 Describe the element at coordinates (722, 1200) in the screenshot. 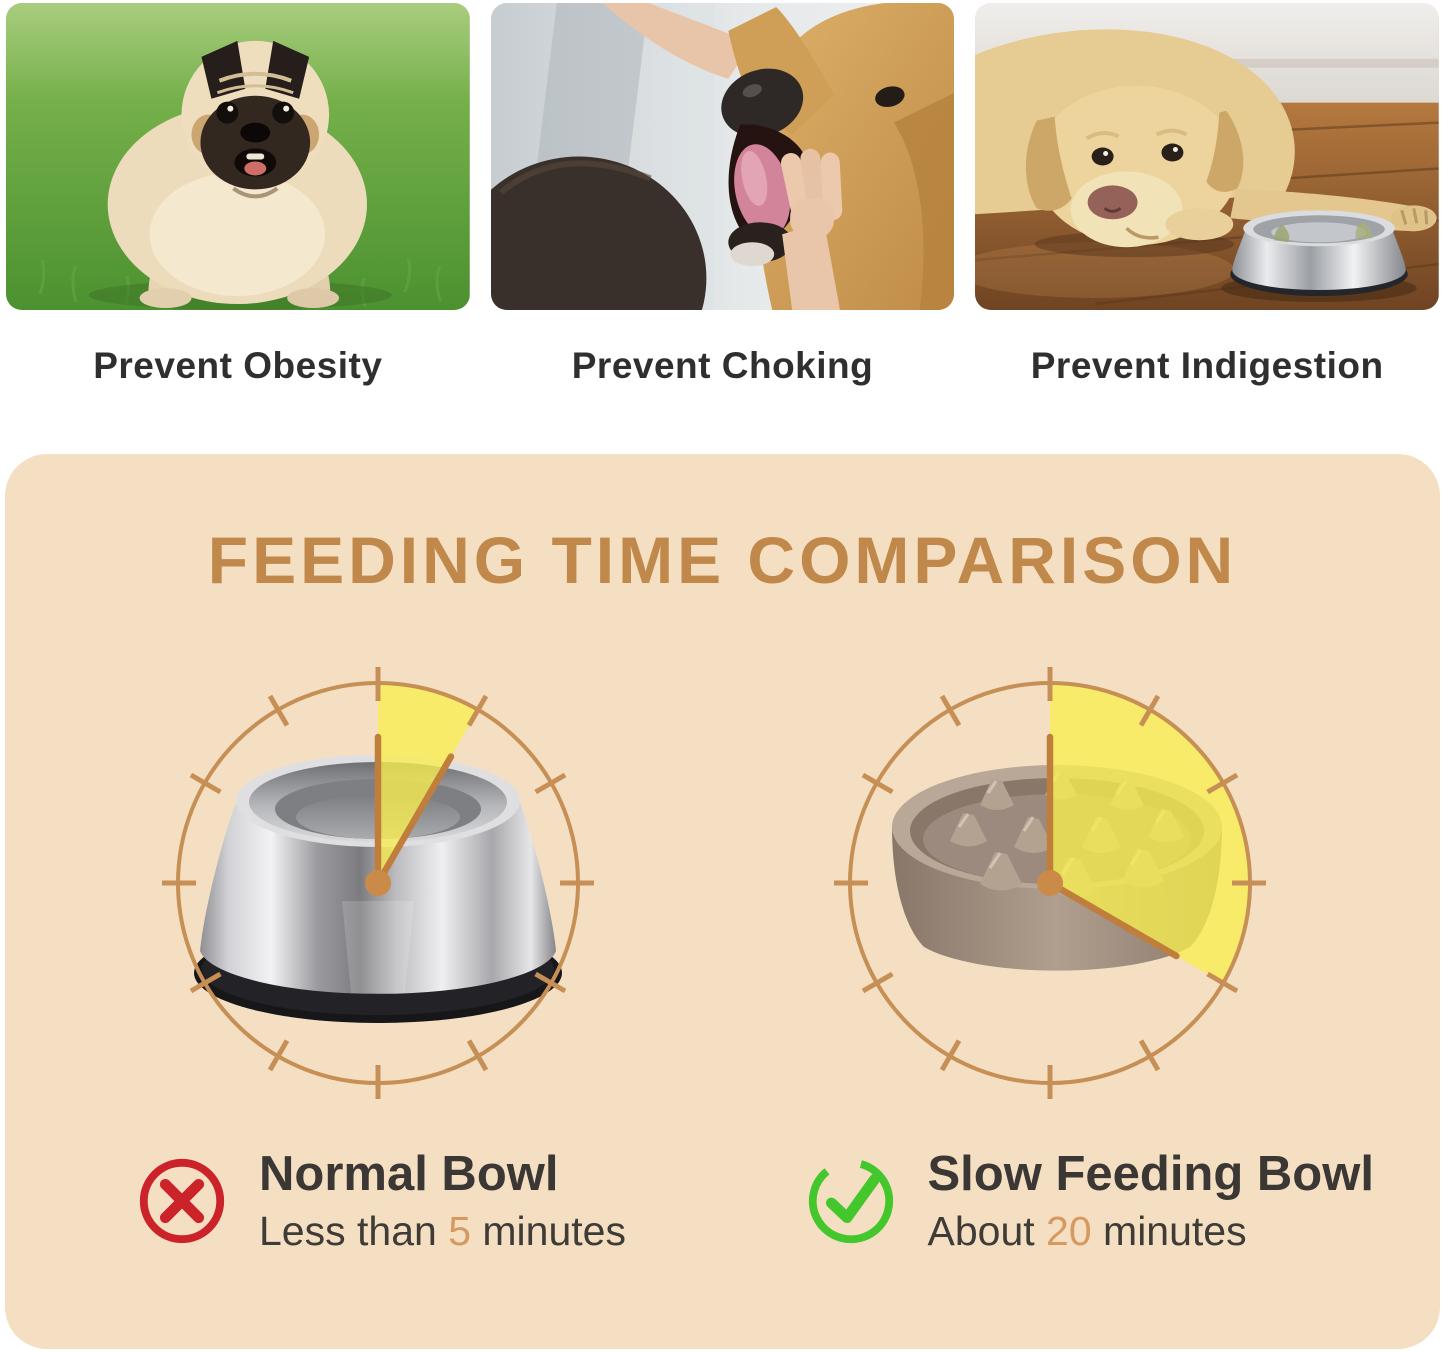

I see `verdict-row: Normal Bowl Less than 5 minutes` at that location.